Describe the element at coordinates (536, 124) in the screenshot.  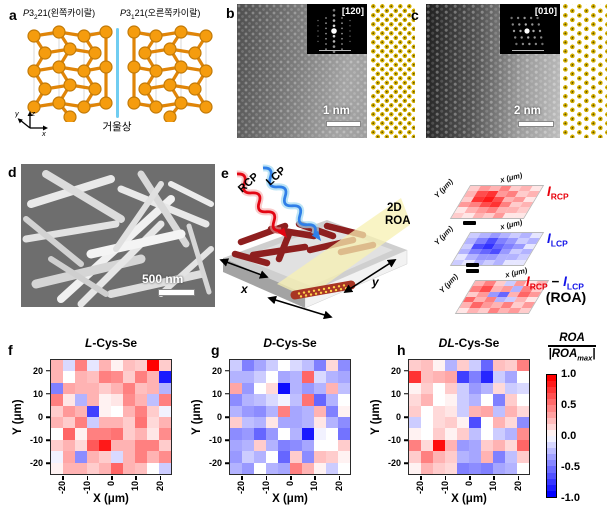
I see `scale-bar-c` at that location.